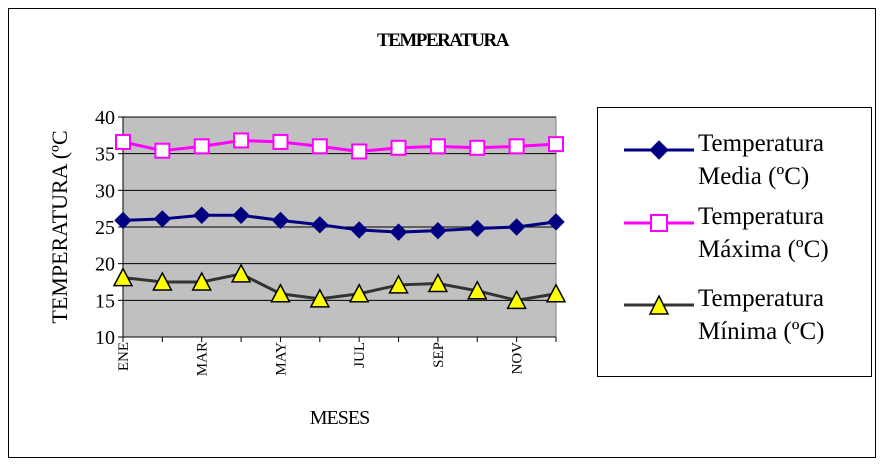 Image resolution: width=885 pixels, height=468 pixels. I want to click on series-line, so click(339, 287).